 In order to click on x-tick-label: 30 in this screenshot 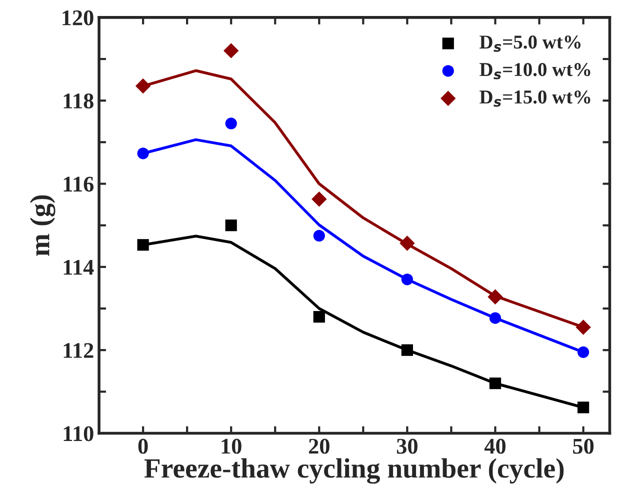, I will do `click(407, 446)`.